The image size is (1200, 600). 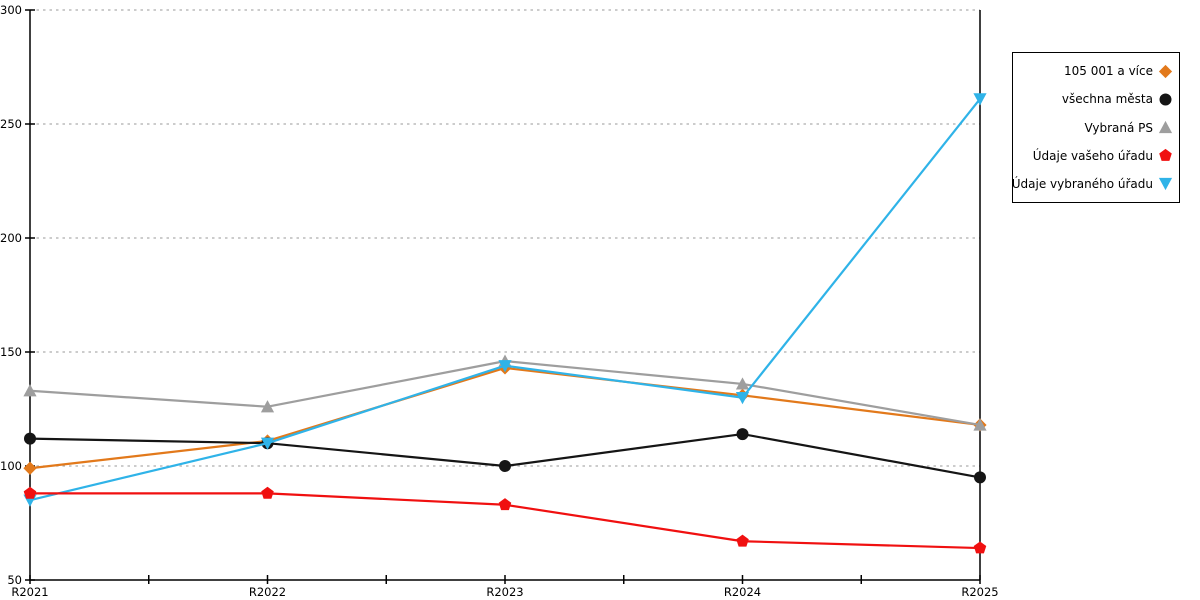 What do you see at coordinates (1118, 127) in the screenshot?
I see `legend-label: Vybraná PS` at bounding box center [1118, 127].